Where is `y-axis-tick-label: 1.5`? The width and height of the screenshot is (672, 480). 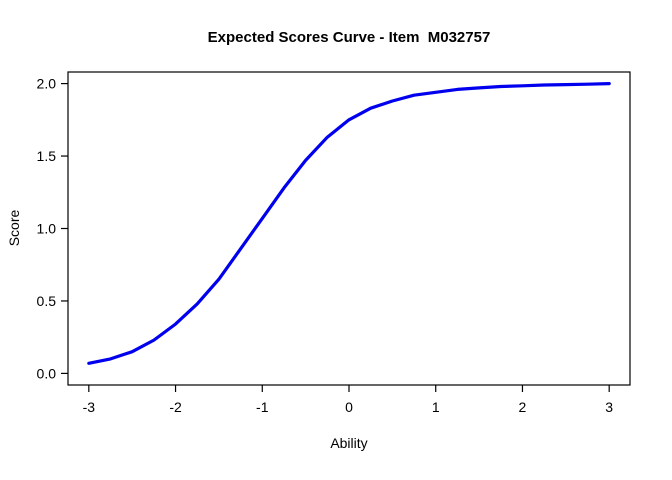
y-axis-tick-label: 1.5 is located at coordinates (47, 156).